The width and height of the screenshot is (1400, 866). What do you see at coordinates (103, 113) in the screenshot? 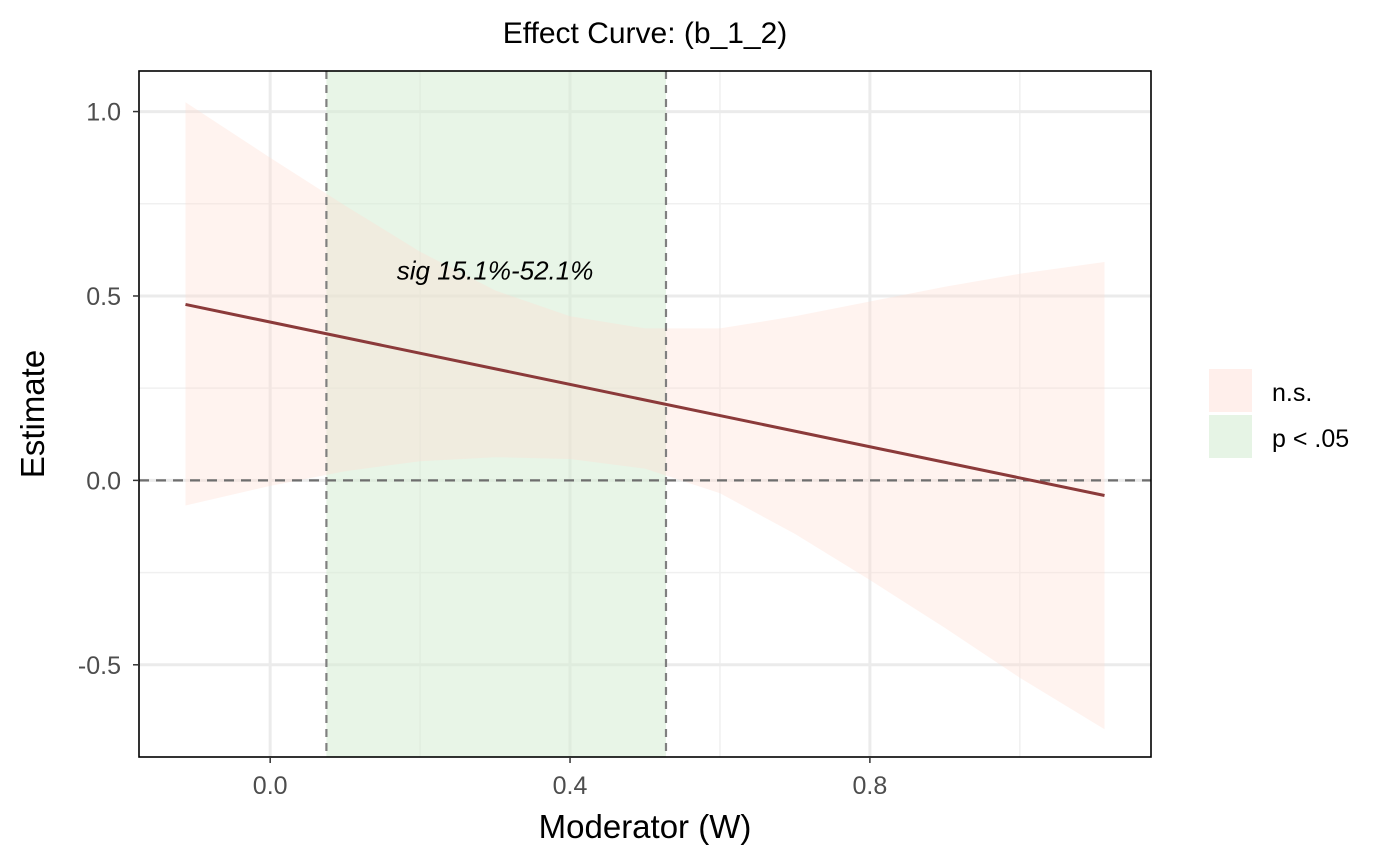
I see `y-tick-label: 1.0` at bounding box center [103, 113].